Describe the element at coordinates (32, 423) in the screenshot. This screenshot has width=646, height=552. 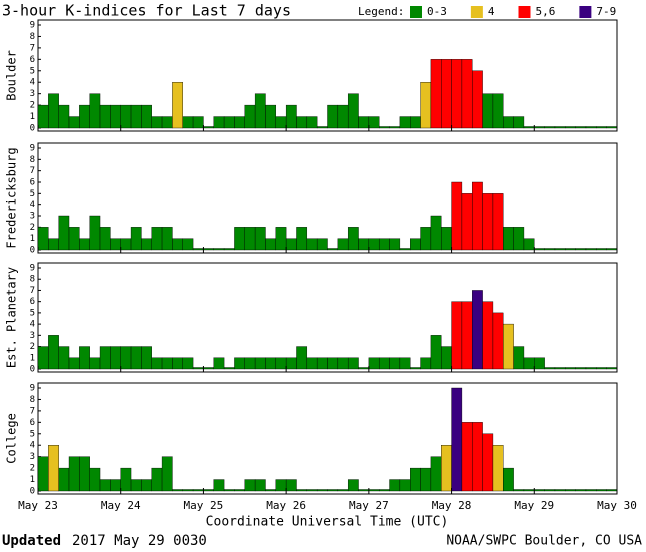
I see `y-tick-label: 6` at that location.